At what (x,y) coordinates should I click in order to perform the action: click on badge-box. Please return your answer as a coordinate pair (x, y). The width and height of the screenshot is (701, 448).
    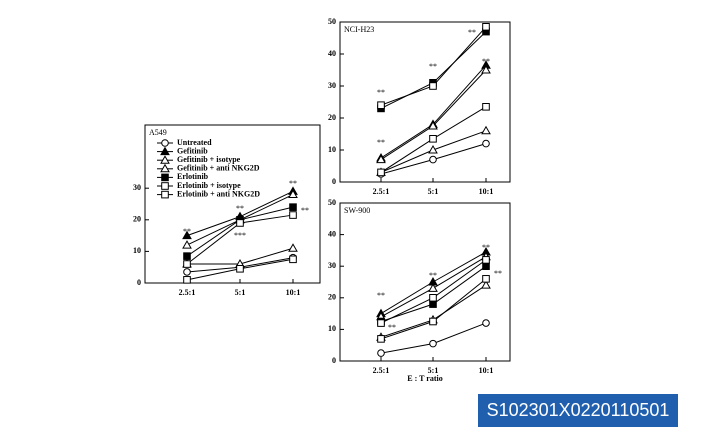
    Looking at the image, I should click on (578, 410).